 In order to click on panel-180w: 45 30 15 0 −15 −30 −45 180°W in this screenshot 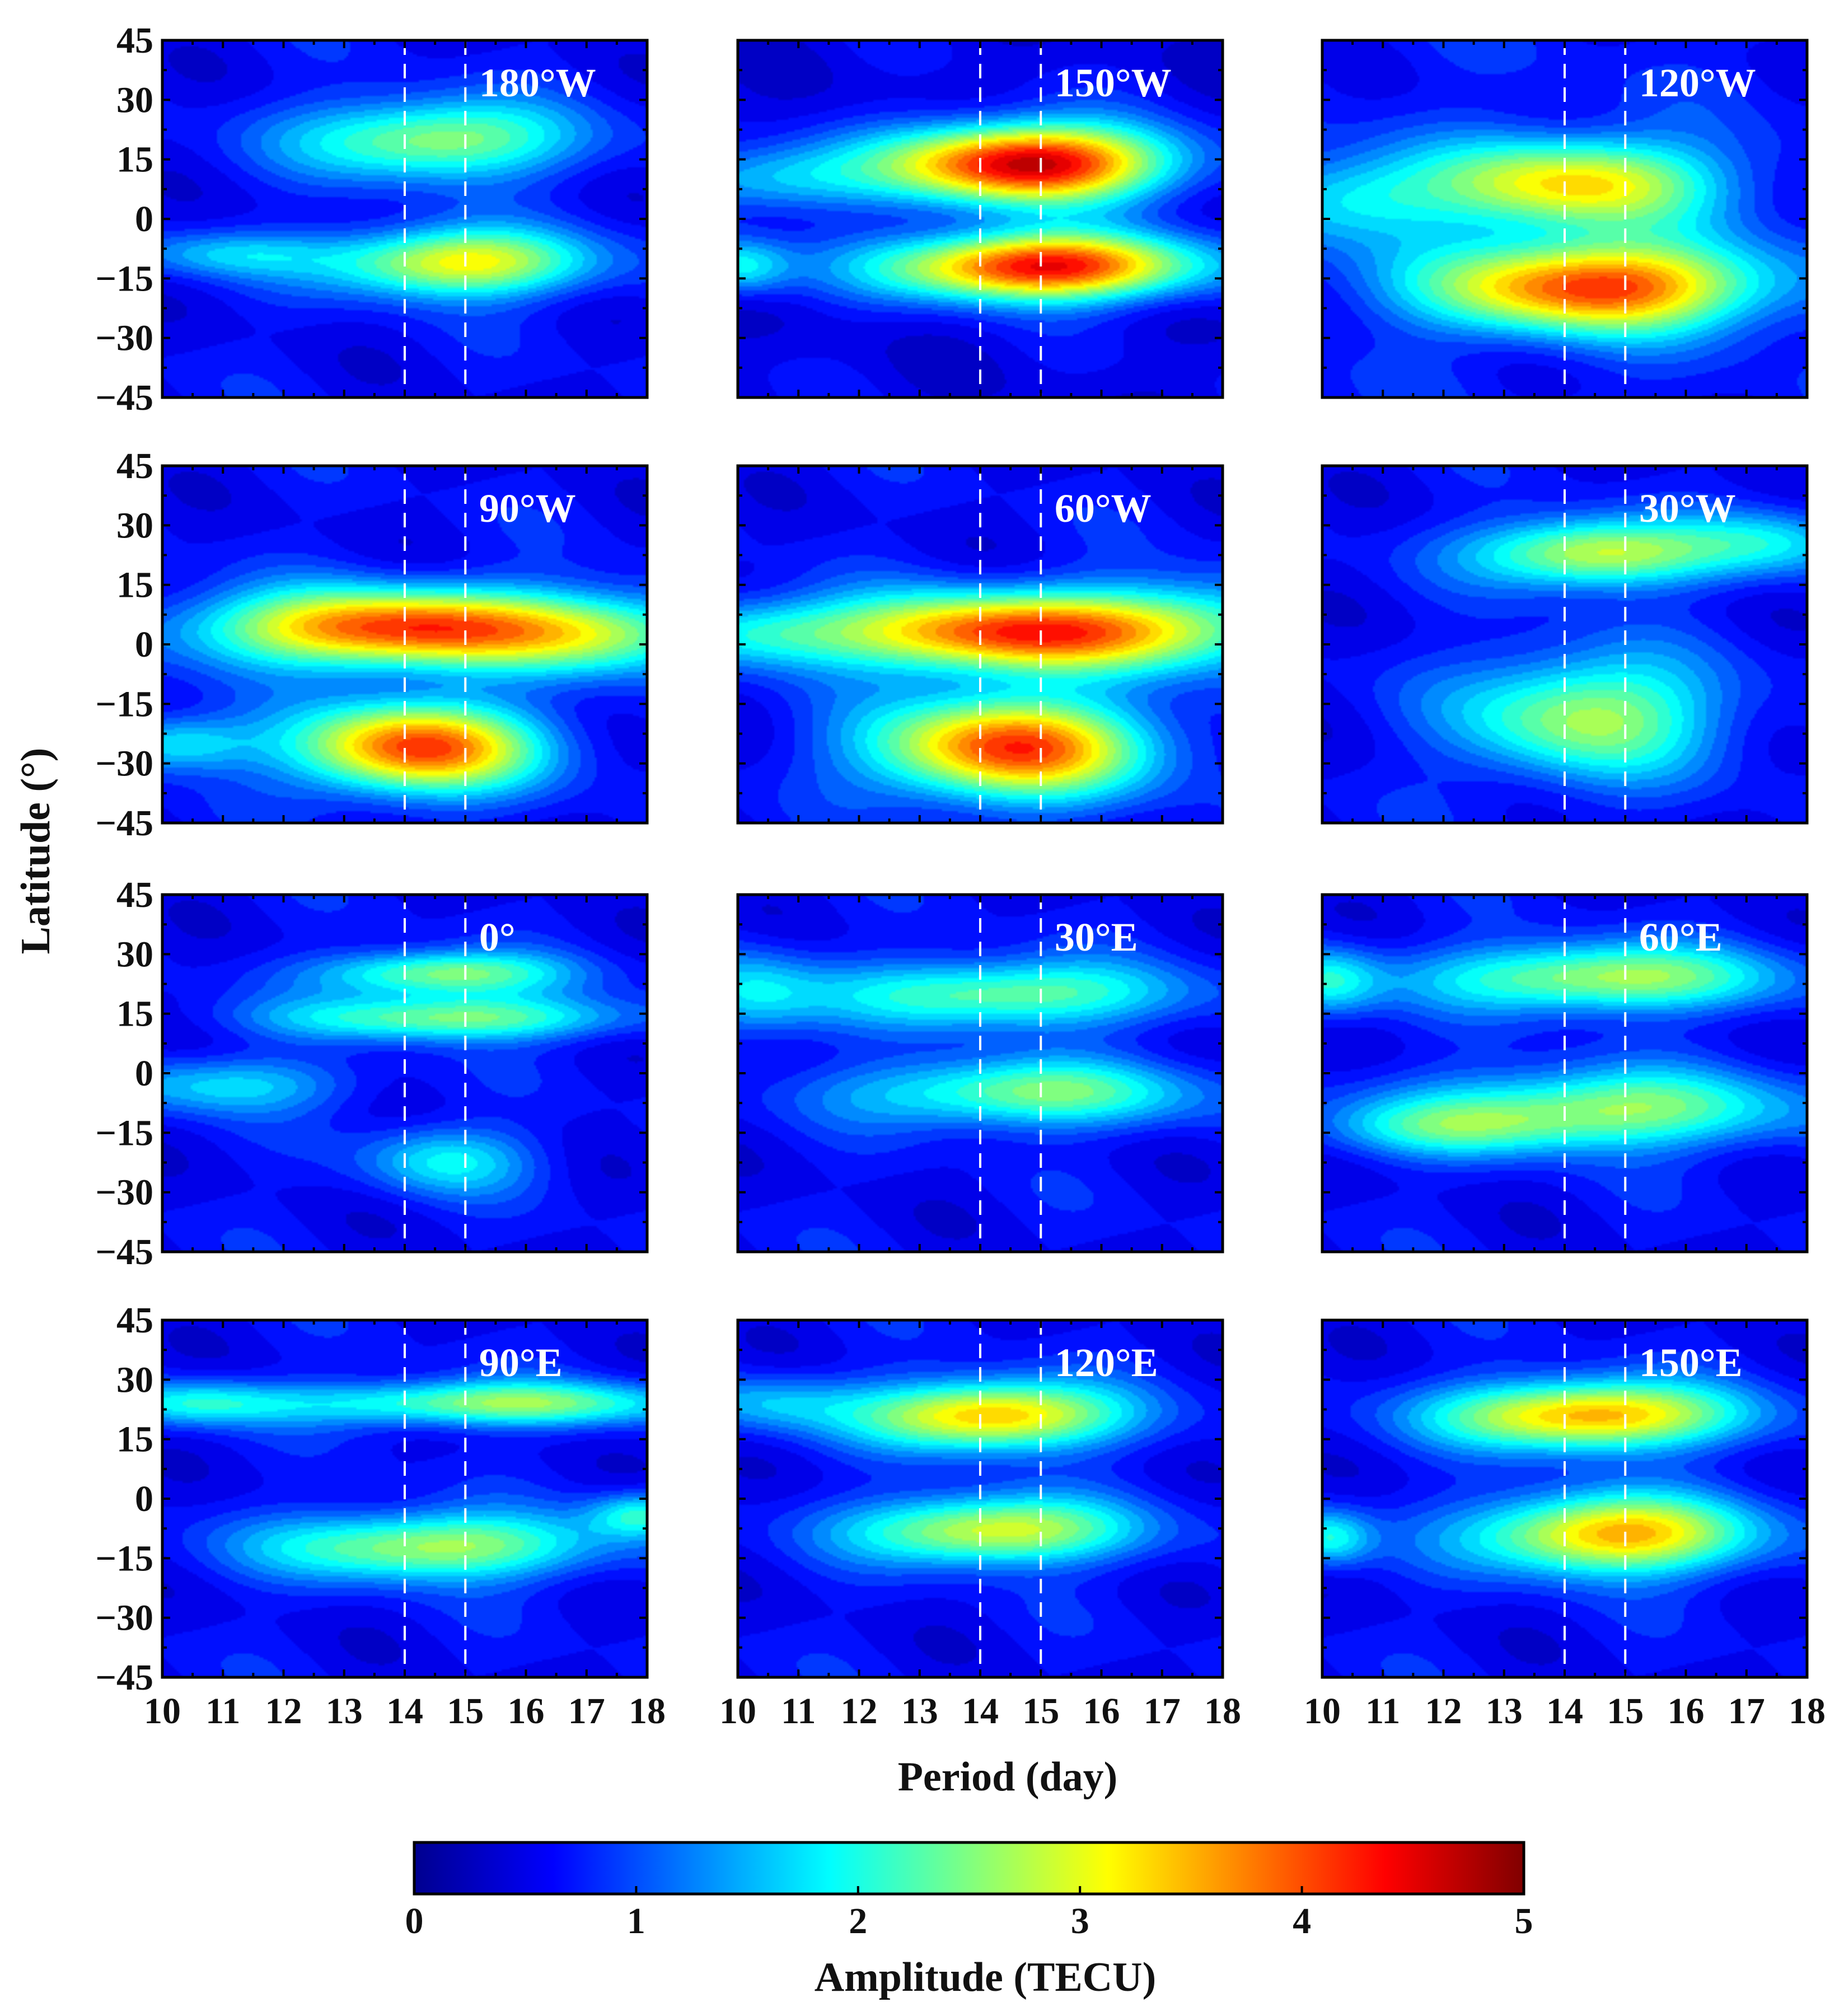, I will do `click(372, 219)`.